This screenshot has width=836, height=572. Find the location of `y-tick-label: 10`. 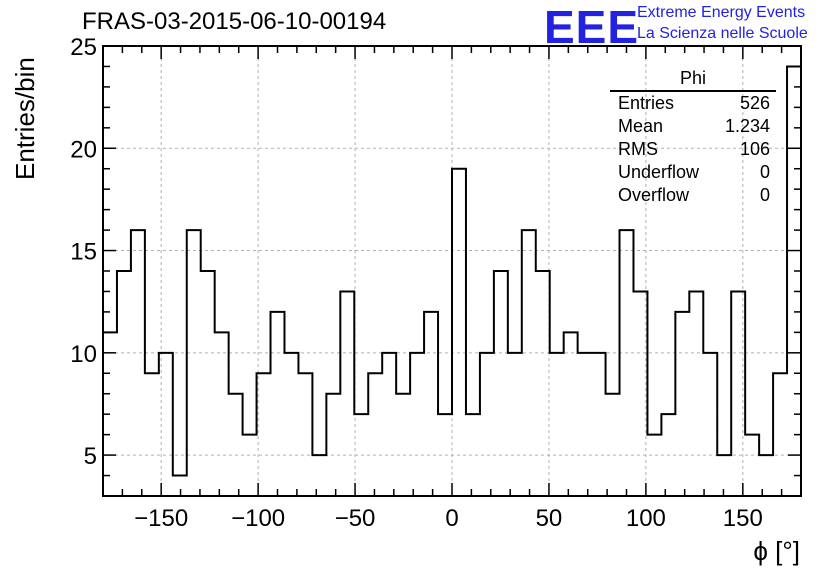

y-tick-label: 10 is located at coordinates (83, 354).